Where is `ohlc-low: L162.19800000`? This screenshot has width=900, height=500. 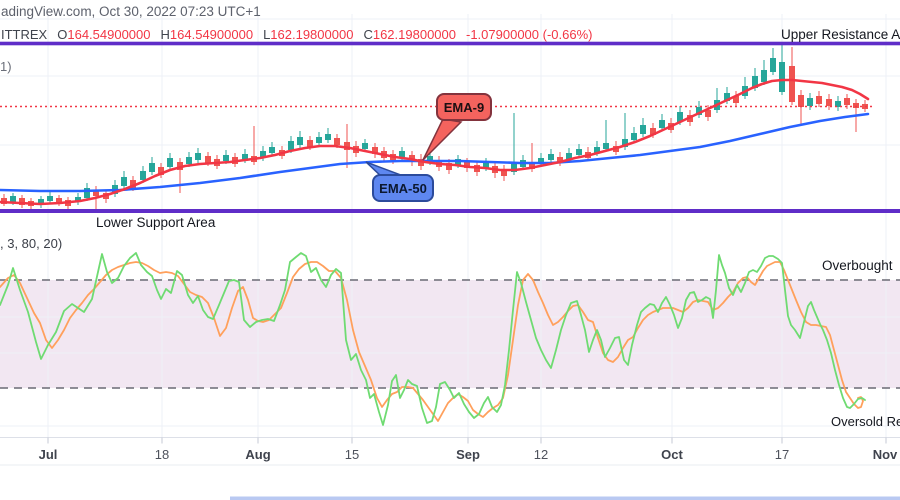
ohlc-low: L162.19800000 is located at coordinates (308, 34).